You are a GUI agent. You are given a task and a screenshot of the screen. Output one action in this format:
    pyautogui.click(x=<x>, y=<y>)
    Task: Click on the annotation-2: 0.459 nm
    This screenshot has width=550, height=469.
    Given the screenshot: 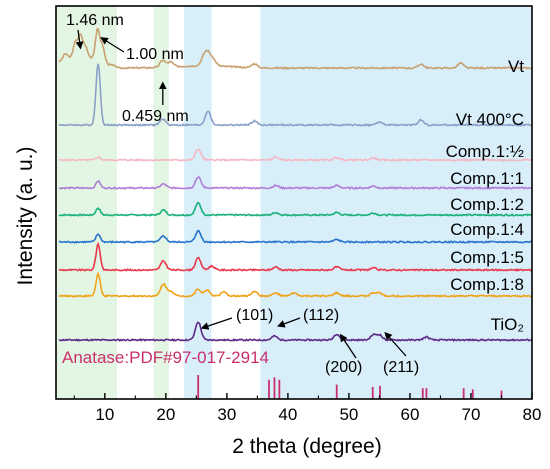 What is the action you would take?
    pyautogui.click(x=155, y=116)
    